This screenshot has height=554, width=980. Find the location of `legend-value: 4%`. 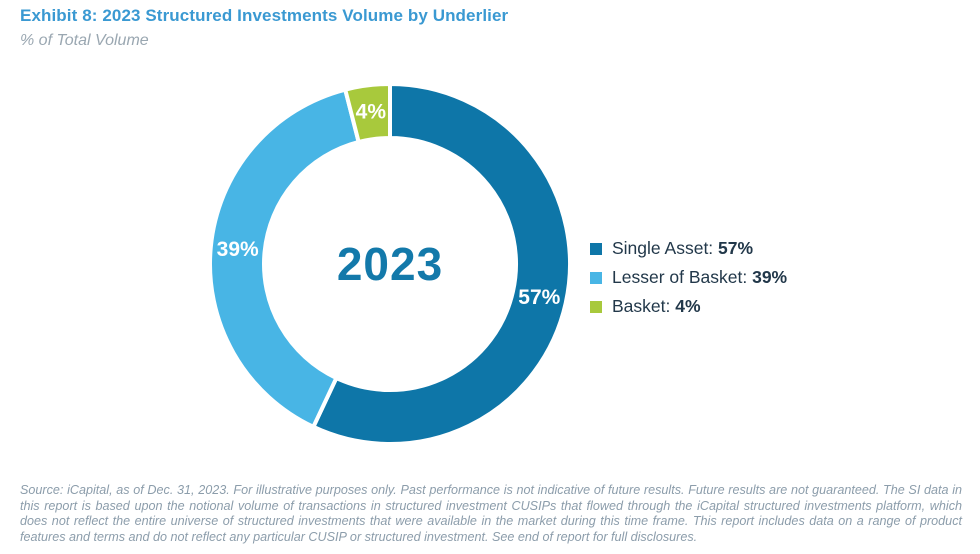

legend-value: 4% is located at coordinates (688, 306).